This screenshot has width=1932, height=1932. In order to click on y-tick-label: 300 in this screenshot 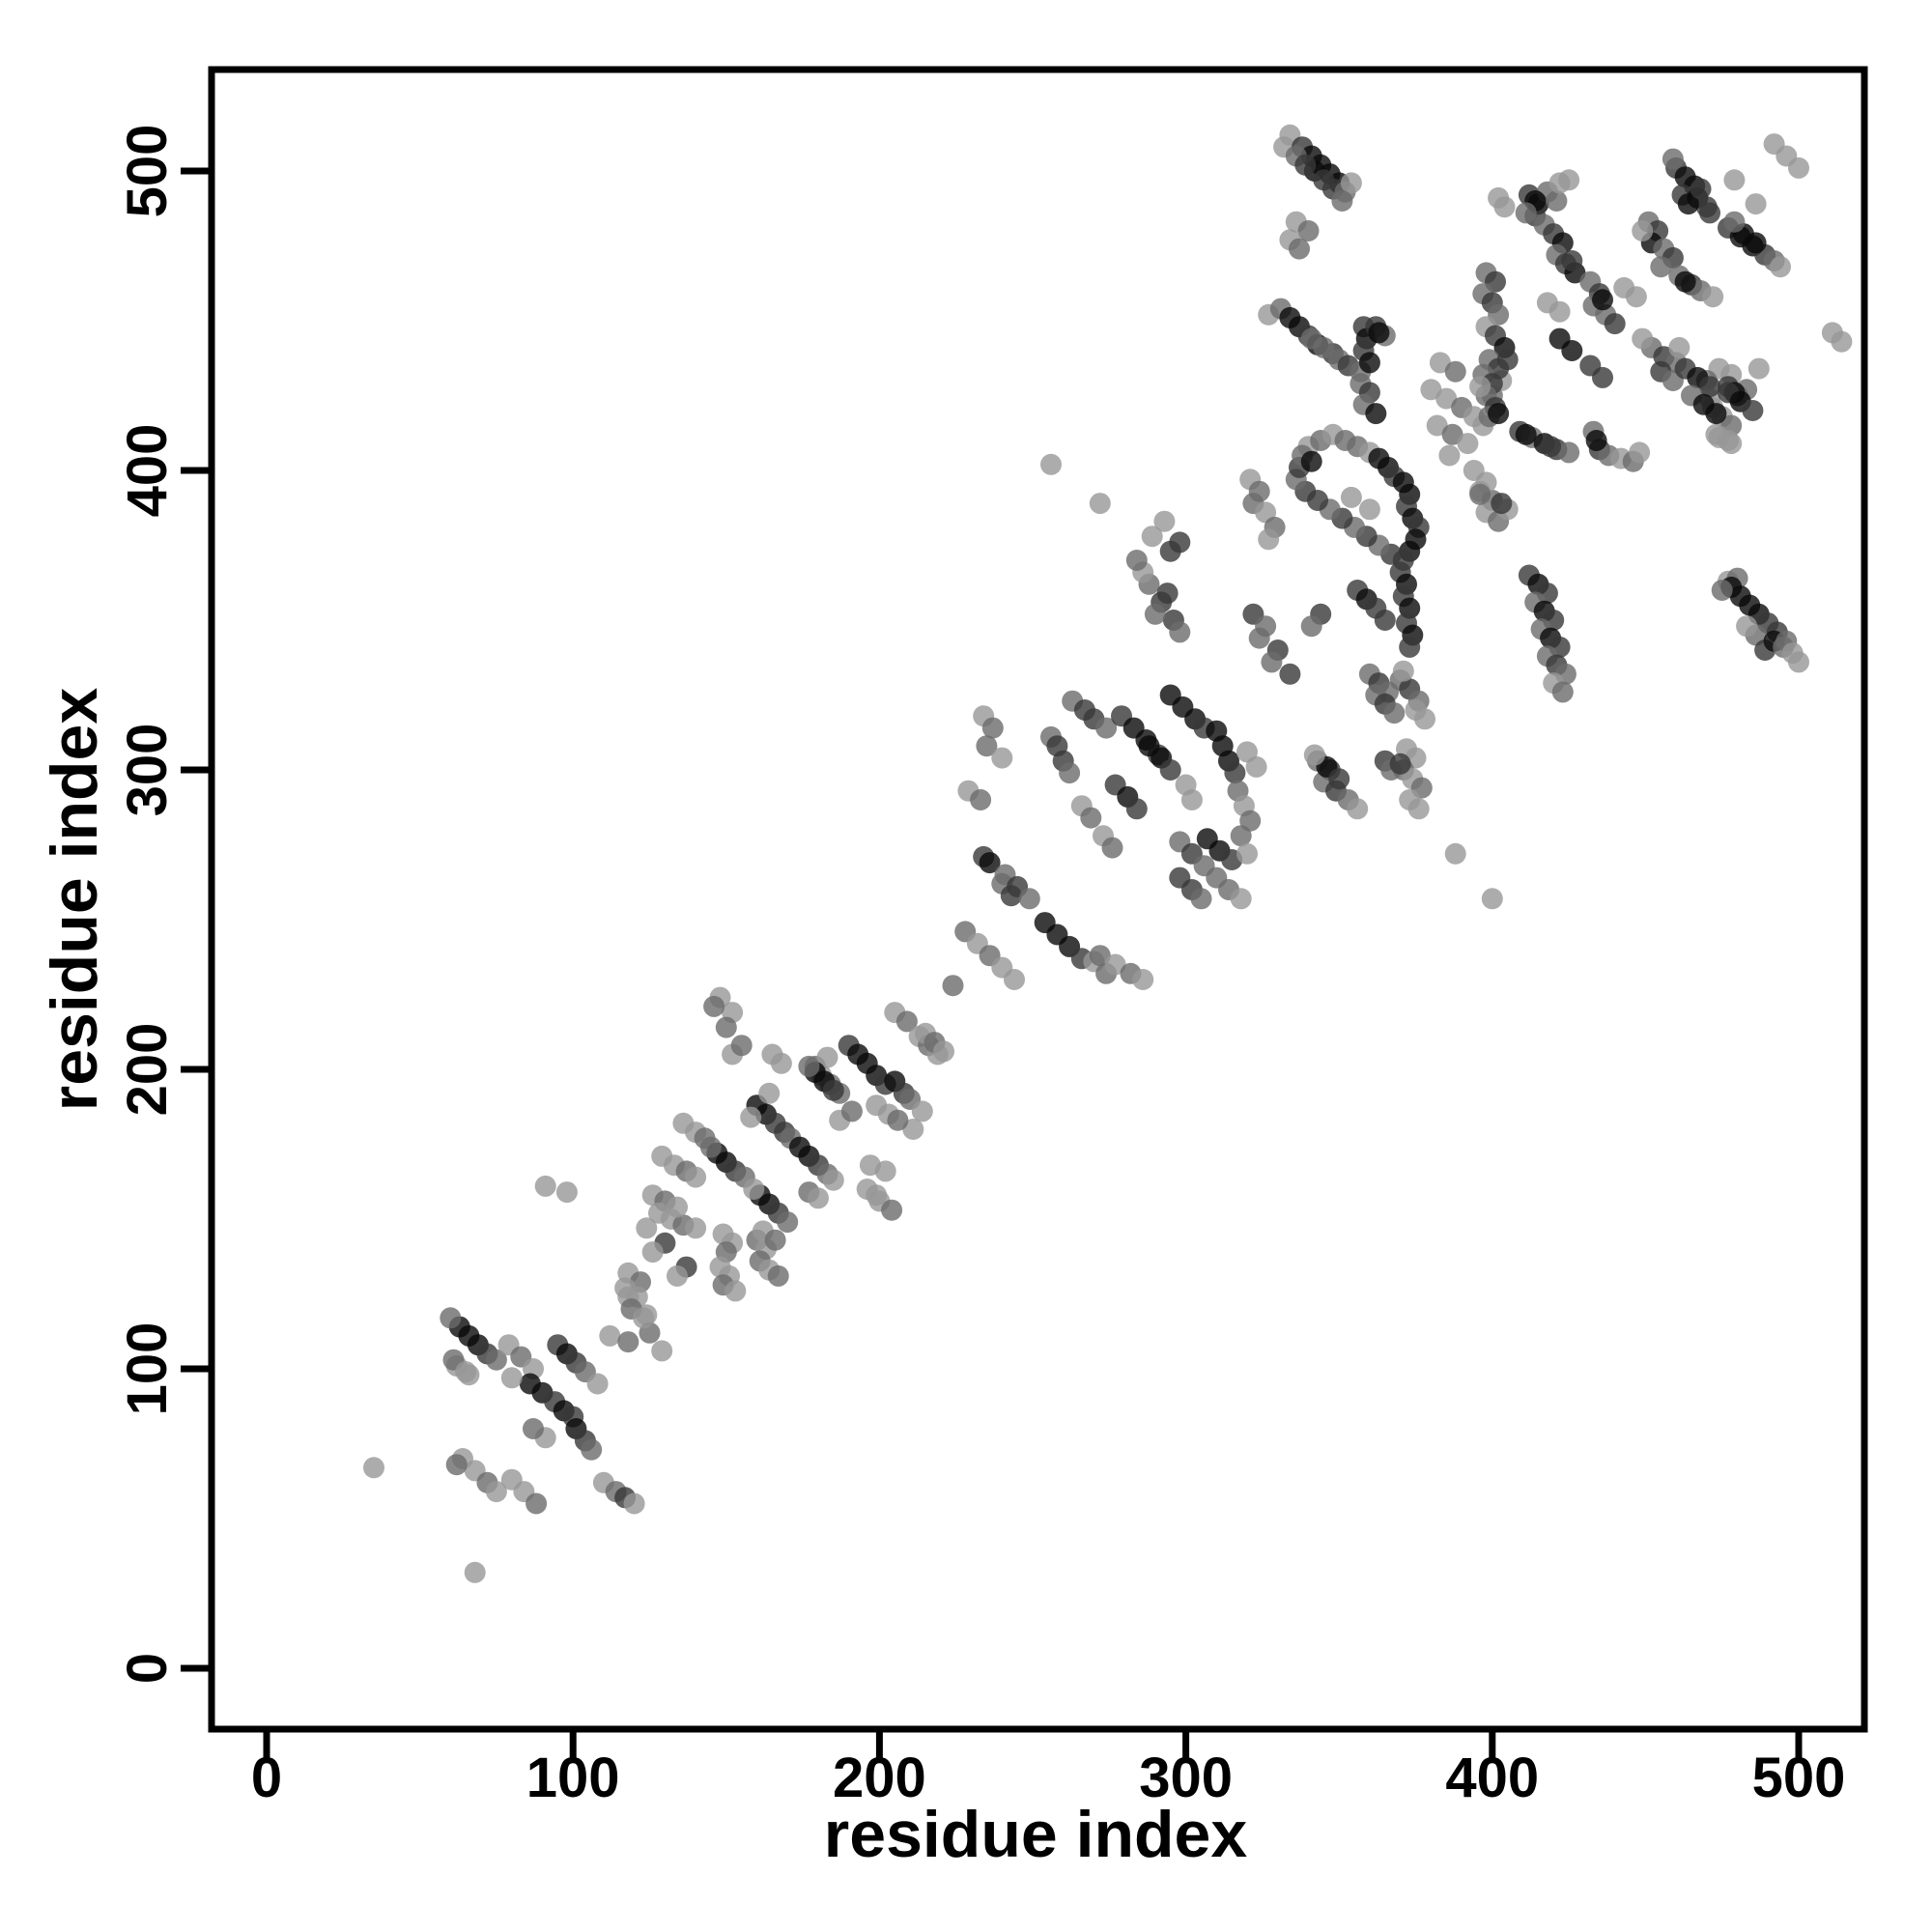, I will do `click(147, 770)`.